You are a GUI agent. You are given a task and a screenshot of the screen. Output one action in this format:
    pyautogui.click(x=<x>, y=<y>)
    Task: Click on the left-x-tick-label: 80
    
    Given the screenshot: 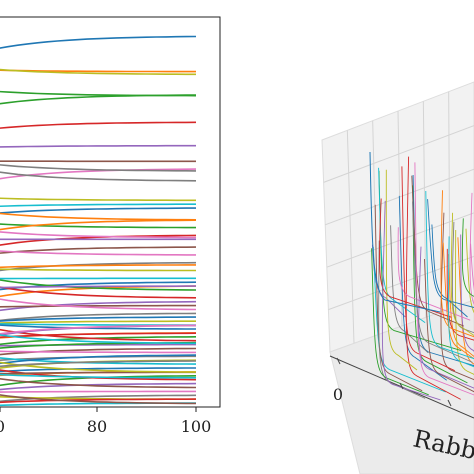 What is the action you would take?
    pyautogui.click(x=97, y=426)
    